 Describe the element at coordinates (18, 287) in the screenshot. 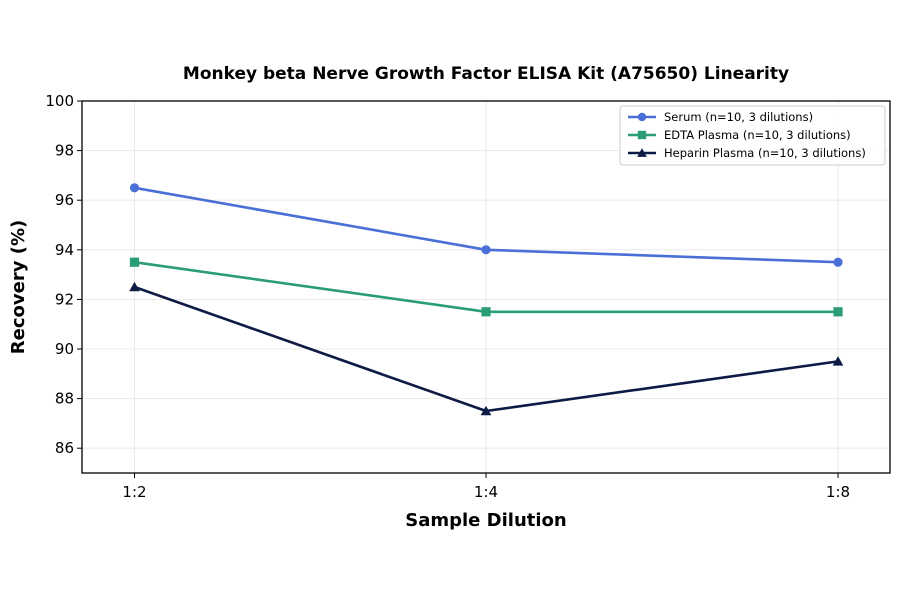

I see `y-axis-label: Recovery (%)` at that location.